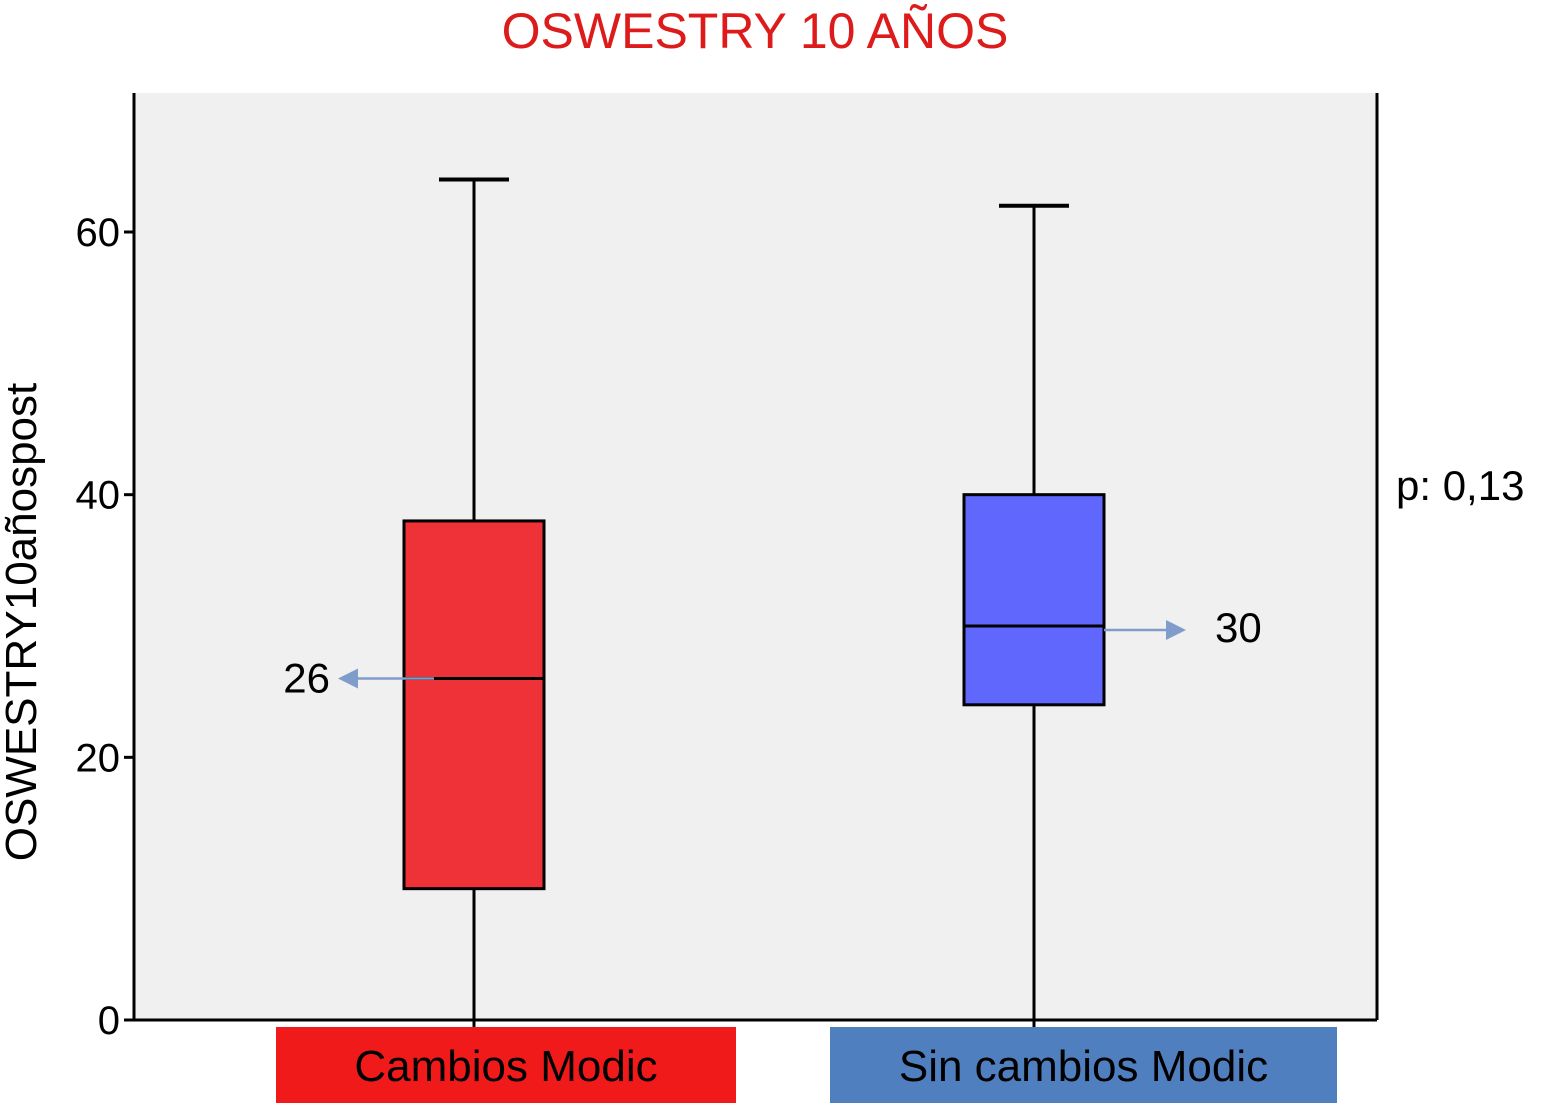 The width and height of the screenshot is (1542, 1107). What do you see at coordinates (98, 233) in the screenshot?
I see `y-tick-label: 60` at bounding box center [98, 233].